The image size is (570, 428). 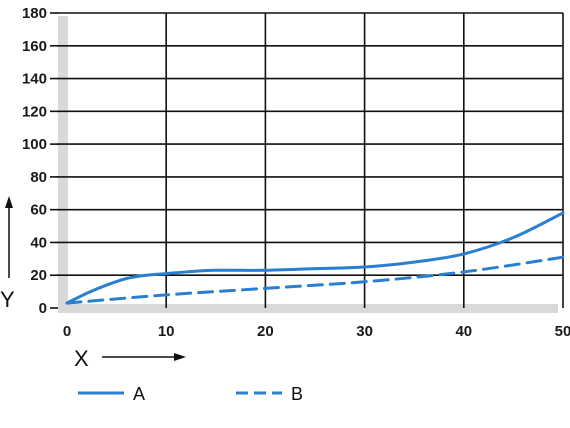 What do you see at coordinates (67, 331) in the screenshot?
I see `x-tick-label-0: 0` at bounding box center [67, 331].